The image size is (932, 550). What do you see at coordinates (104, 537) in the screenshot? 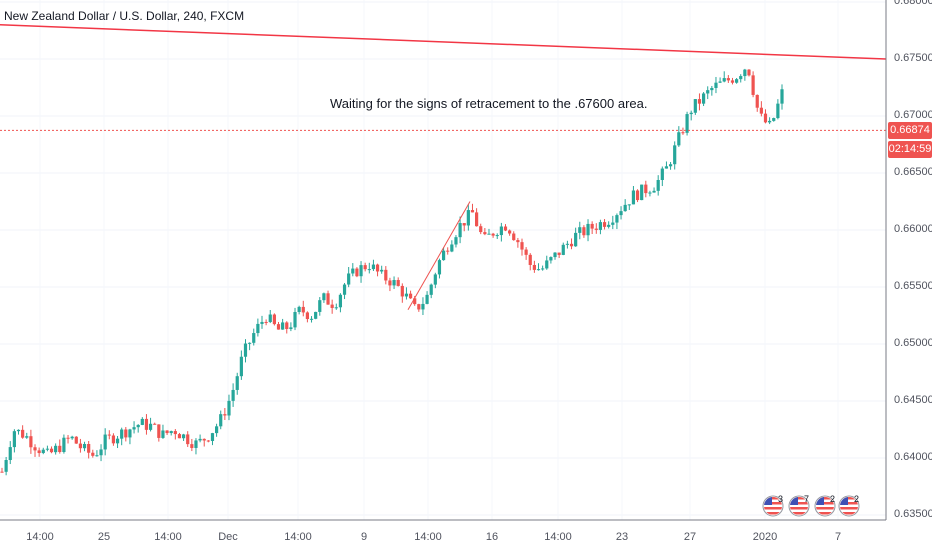
I see `x-tick-label: 25` at bounding box center [104, 537].